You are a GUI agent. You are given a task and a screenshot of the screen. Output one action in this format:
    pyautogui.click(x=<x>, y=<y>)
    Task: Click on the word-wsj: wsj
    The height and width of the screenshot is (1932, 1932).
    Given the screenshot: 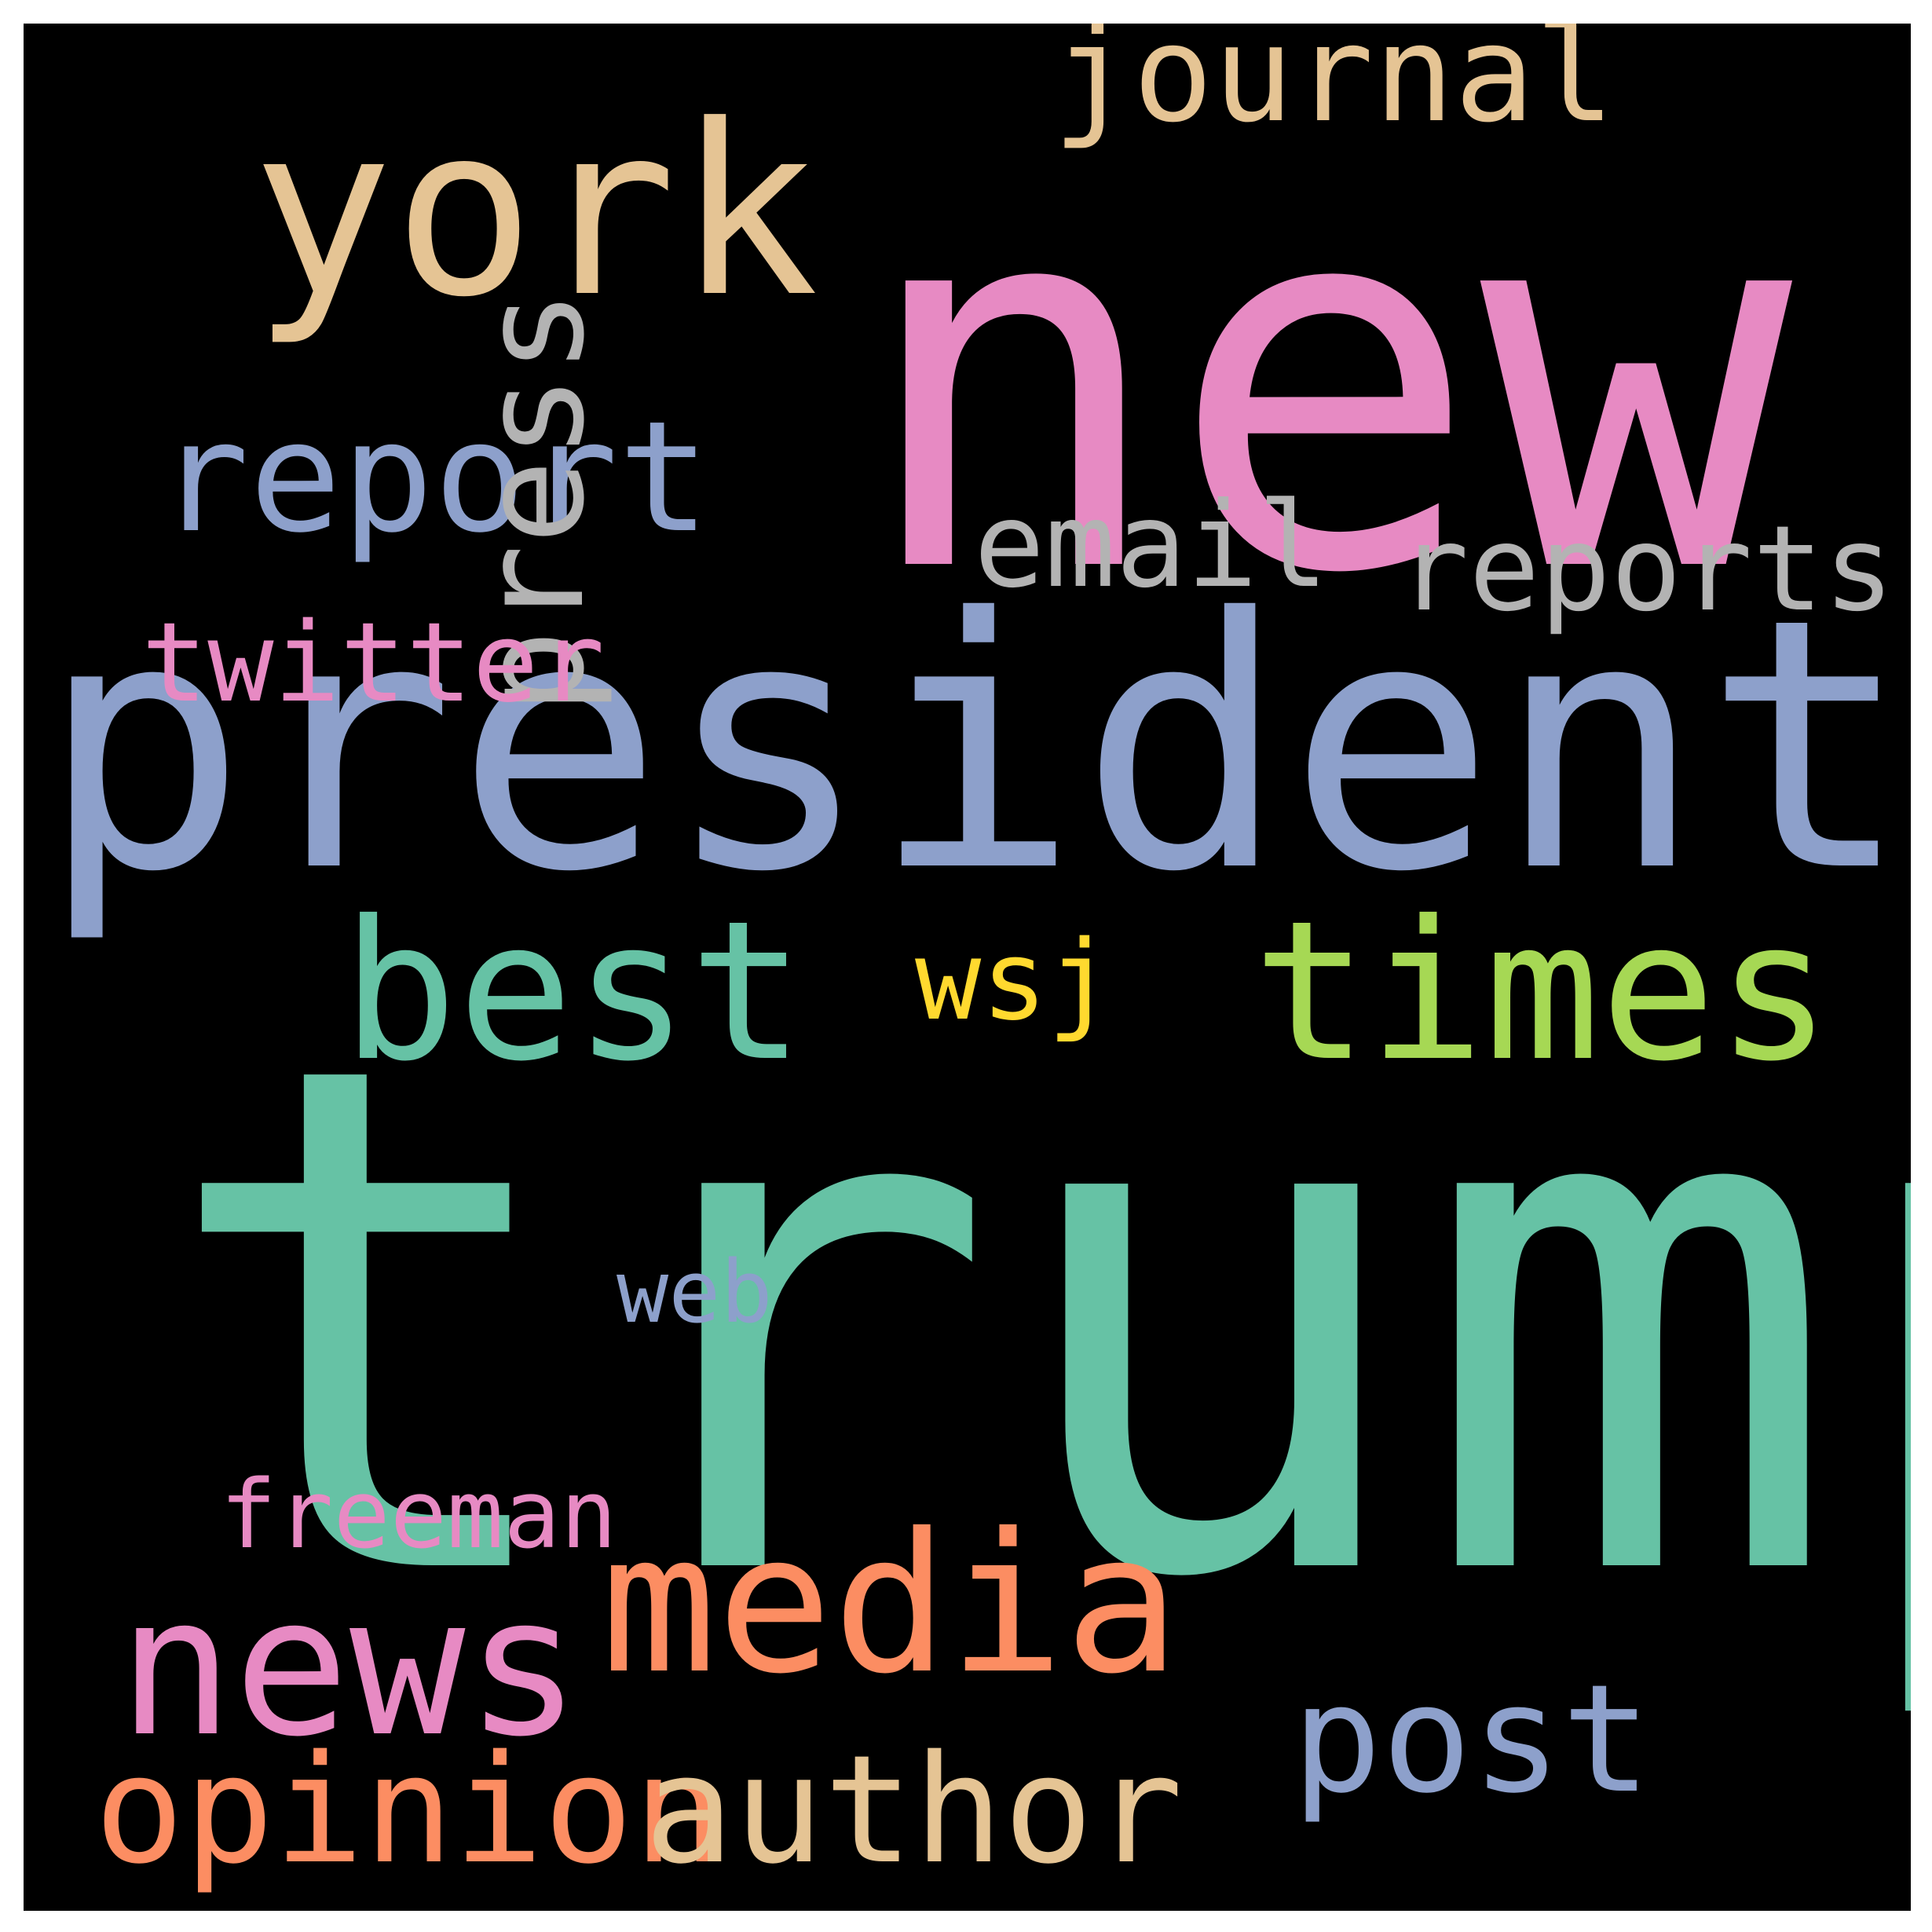 What is the action you would take?
    pyautogui.click(x=1015, y=981)
    